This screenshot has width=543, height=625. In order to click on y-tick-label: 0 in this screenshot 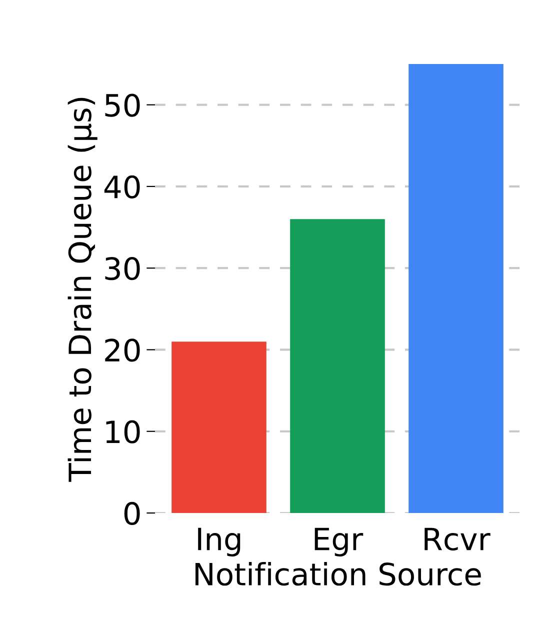, I will do `click(132, 514)`.